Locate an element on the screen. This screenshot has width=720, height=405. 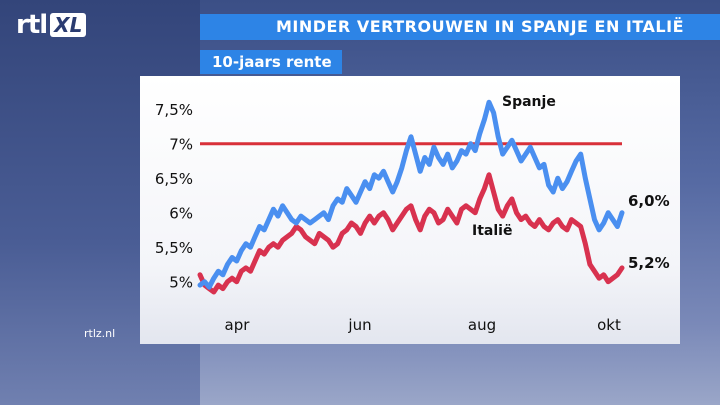
x-tick-label: jun is located at coordinates (359, 325).